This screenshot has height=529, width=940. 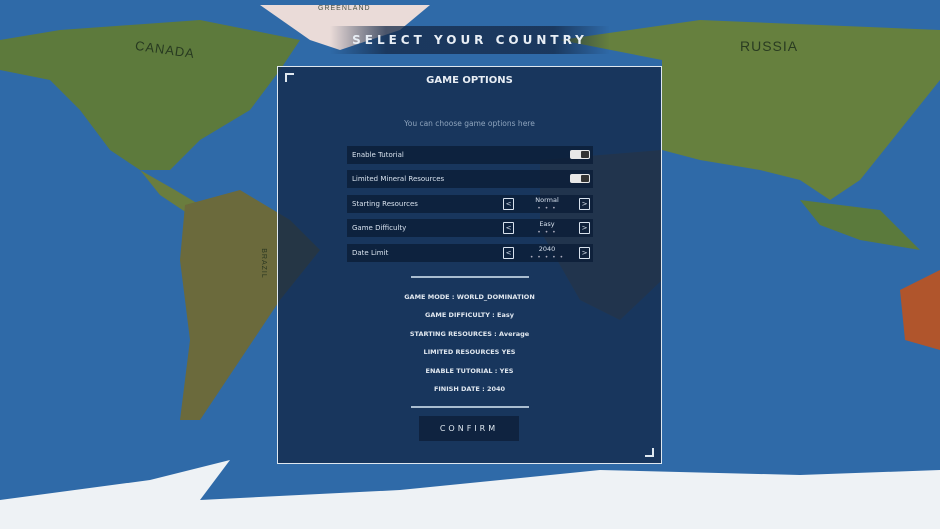 What do you see at coordinates (469, 352) in the screenshot?
I see `summary-limited-resources: LIMITED RESOURCES YES` at bounding box center [469, 352].